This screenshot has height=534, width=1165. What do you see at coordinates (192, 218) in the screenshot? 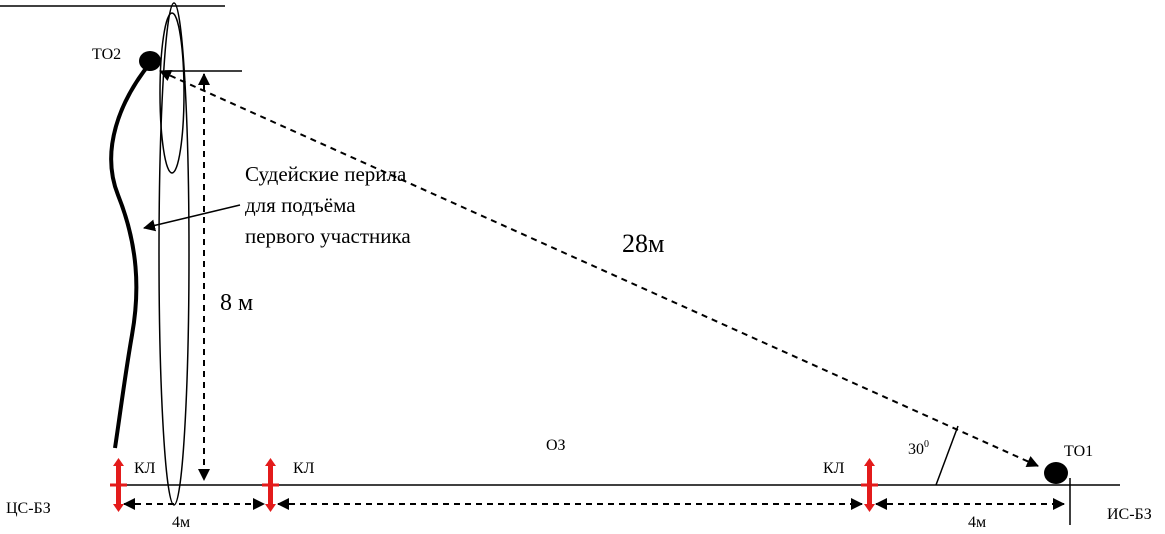
I see `note-arrow` at bounding box center [192, 218].